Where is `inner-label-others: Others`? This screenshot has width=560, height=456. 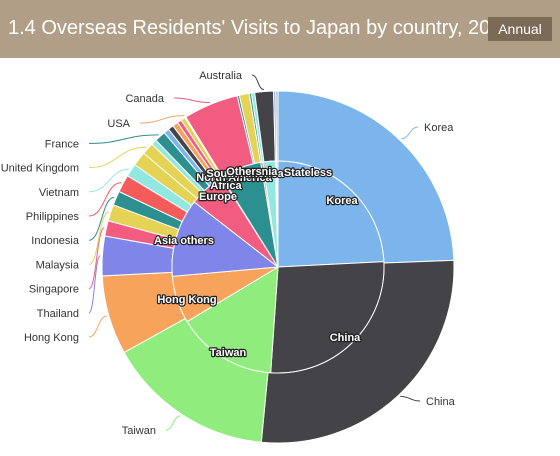 inner-label-others: Others is located at coordinates (243, 172).